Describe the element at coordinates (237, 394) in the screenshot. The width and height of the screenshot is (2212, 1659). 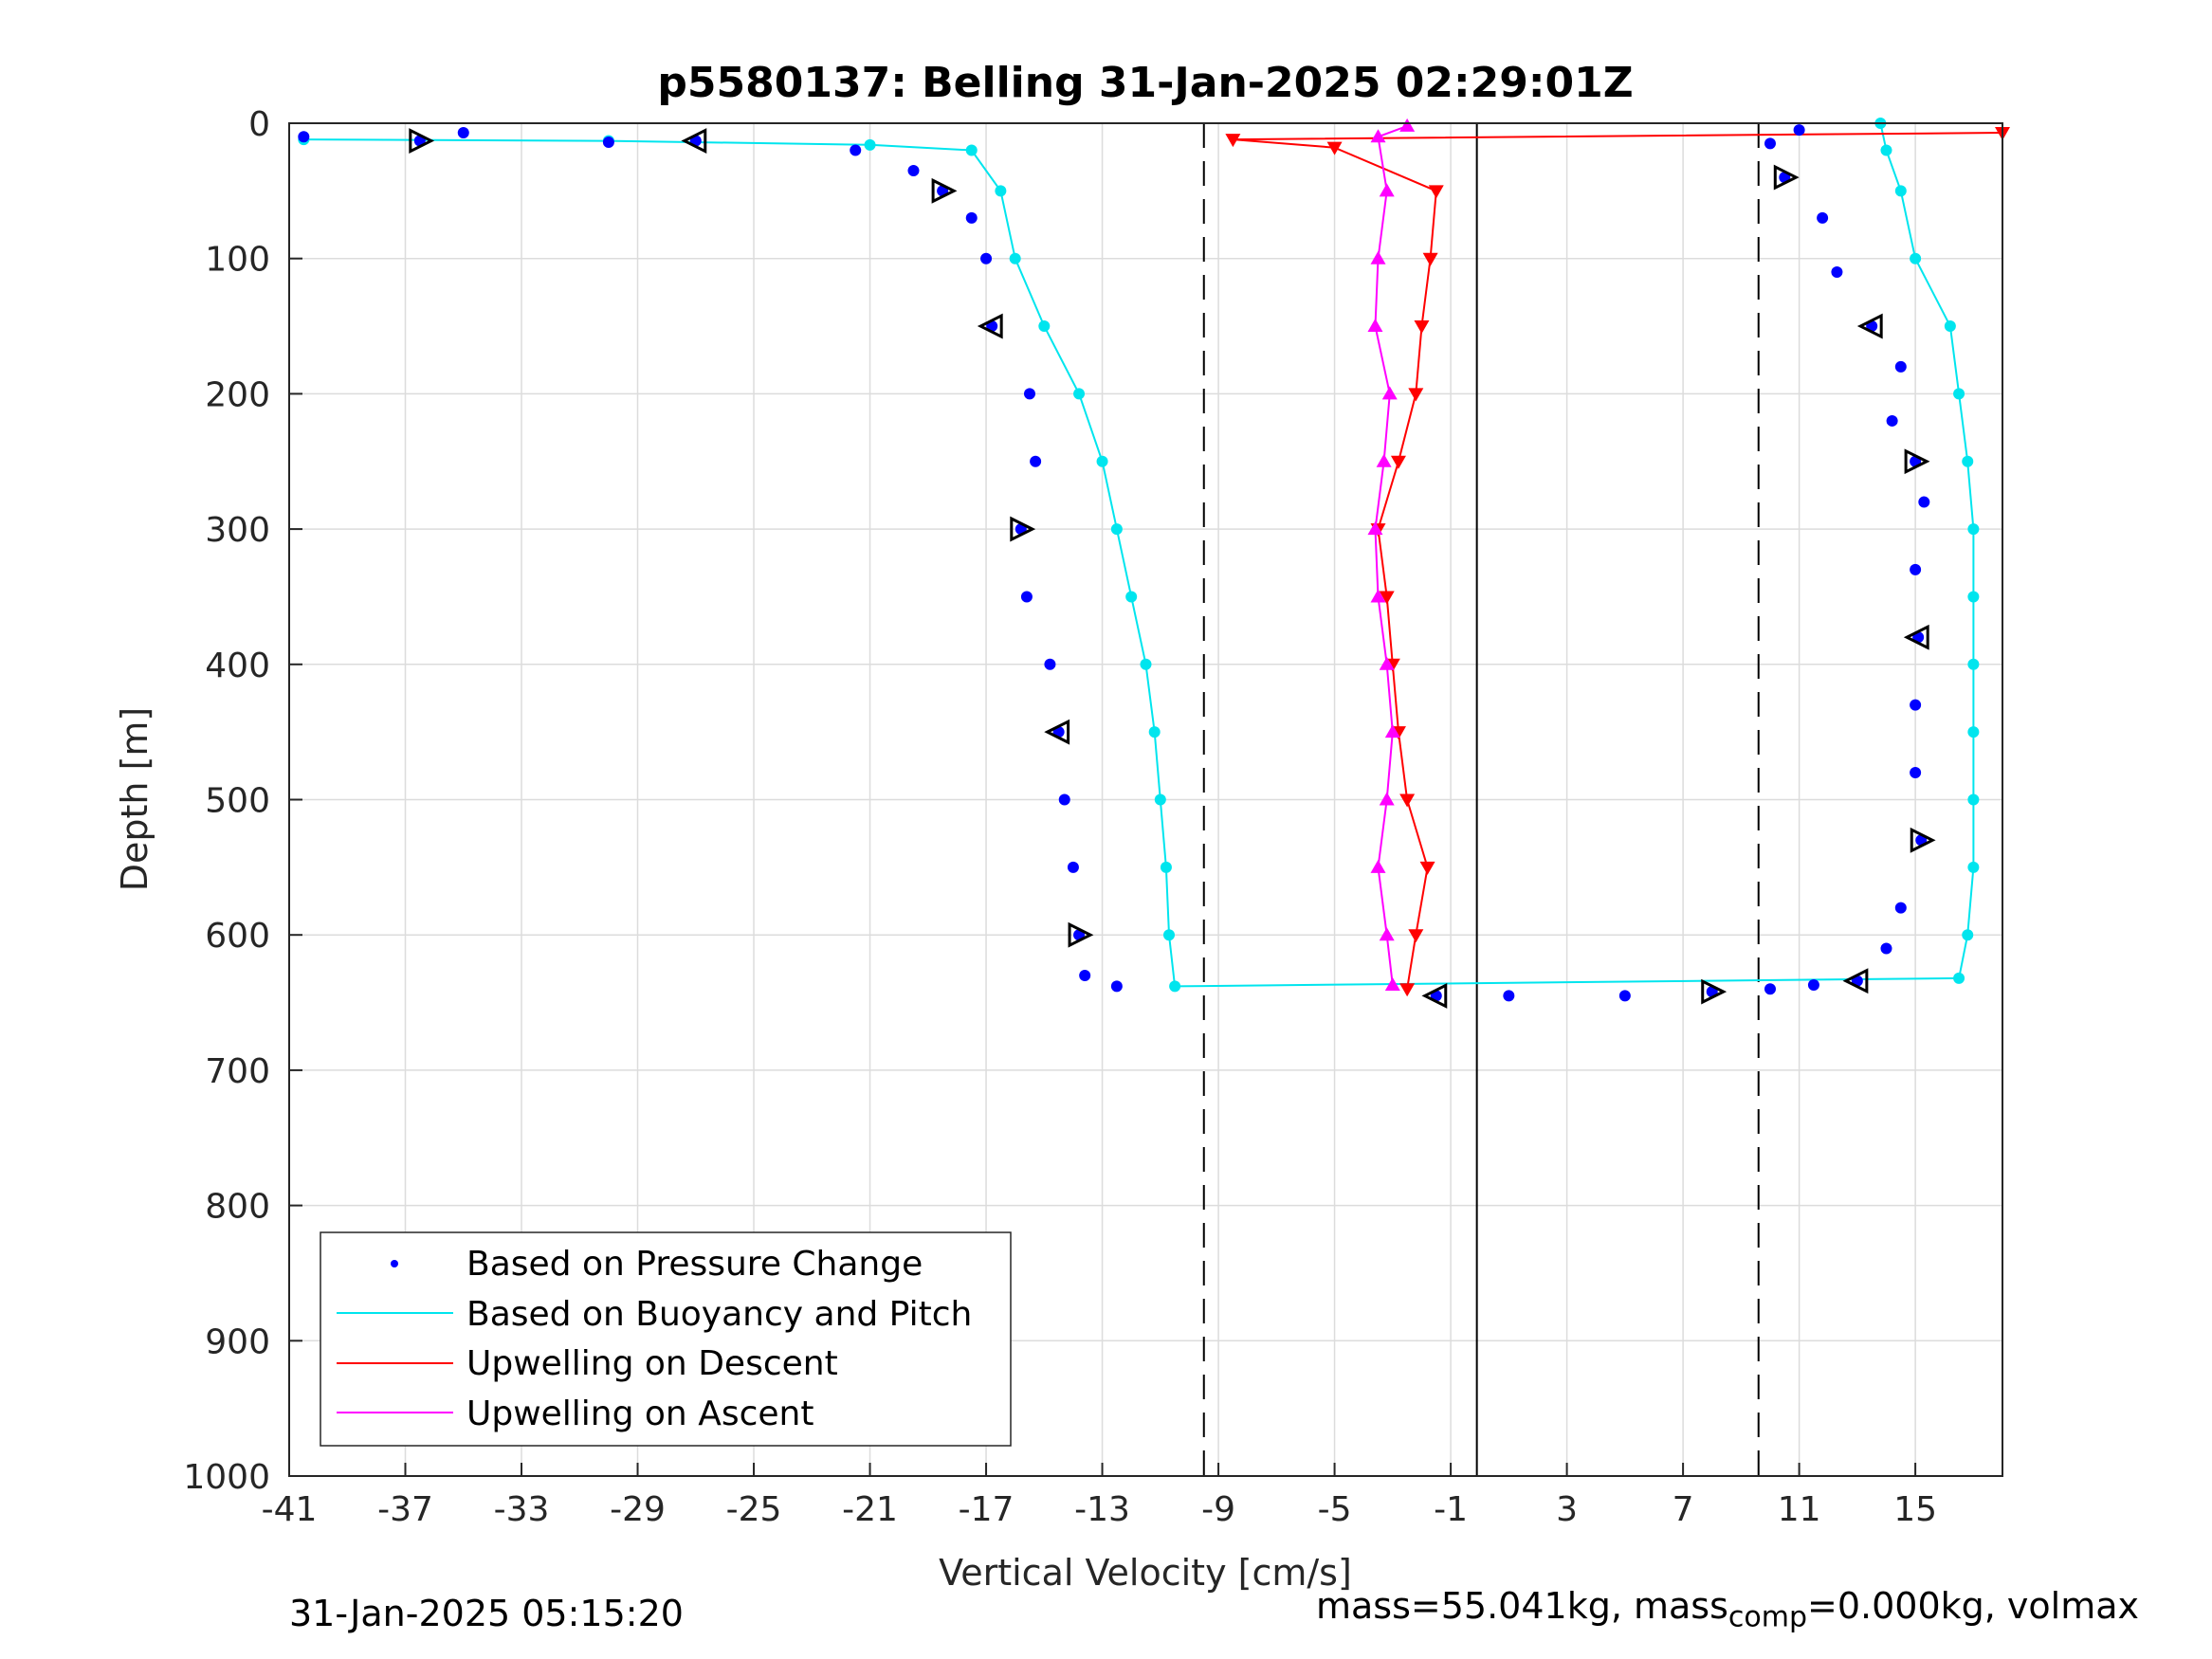
I see `y-tick-label: 200` at that location.